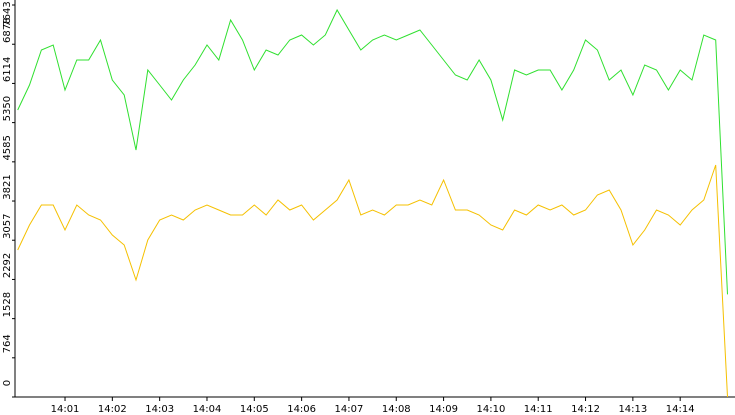  I want to click on y-tick-label: 764, so click(7, 343).